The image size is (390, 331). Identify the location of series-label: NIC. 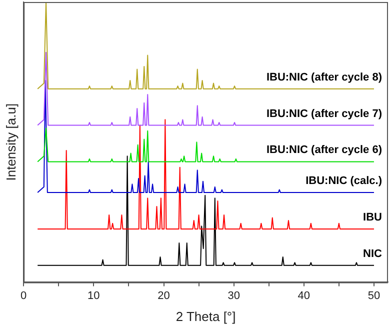
(372, 254).